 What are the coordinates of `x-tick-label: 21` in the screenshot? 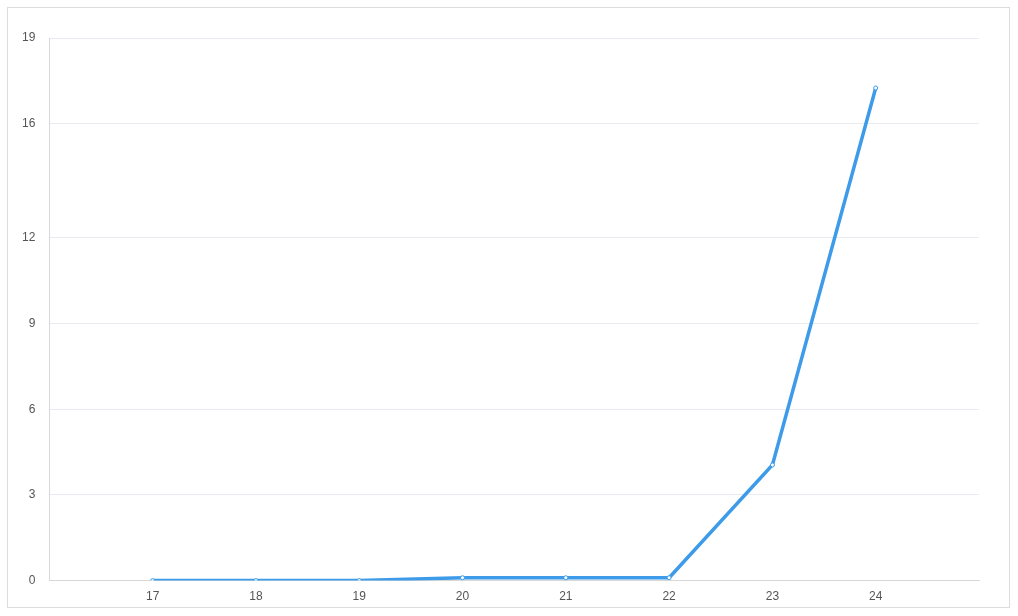 It's located at (566, 596).